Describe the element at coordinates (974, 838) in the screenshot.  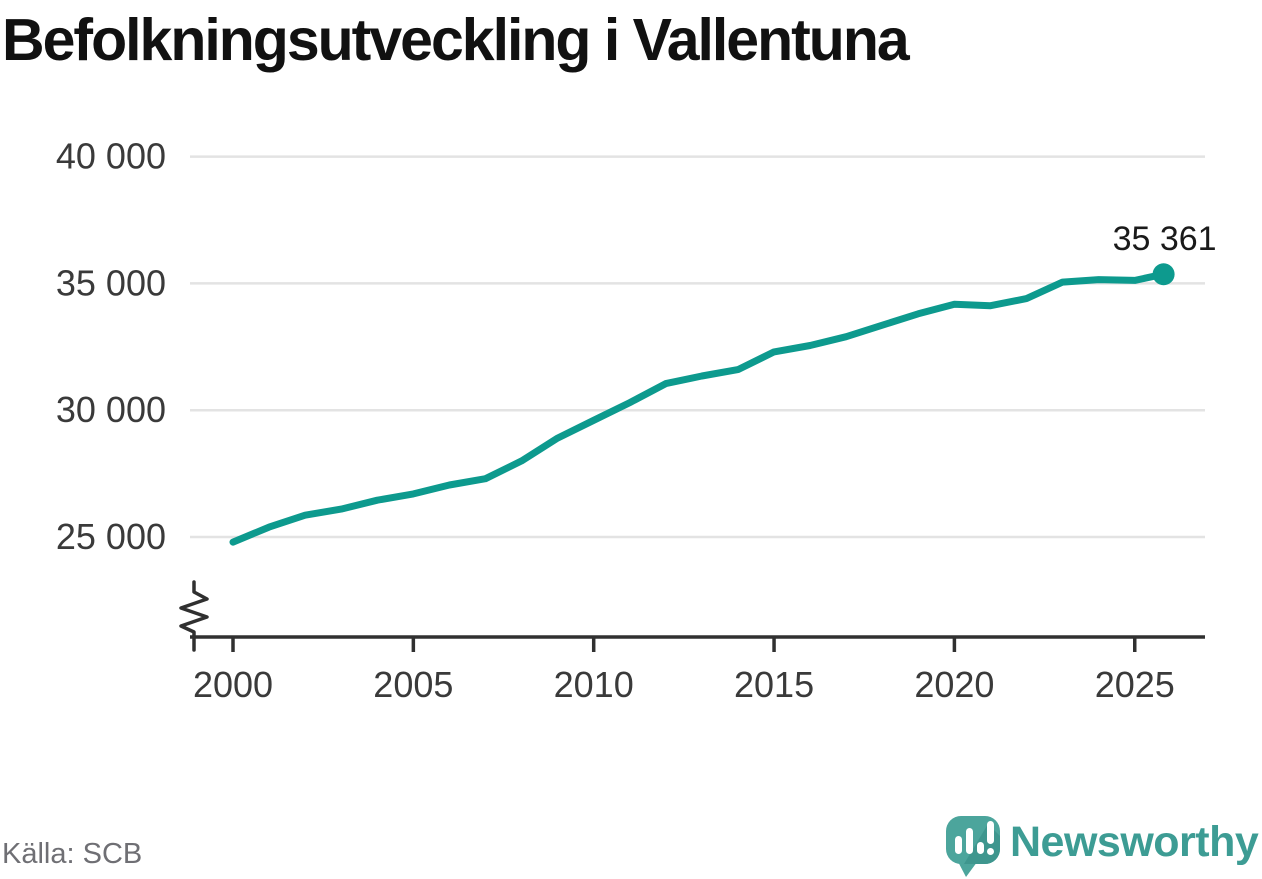
I see `logo-barchart-glyph` at that location.